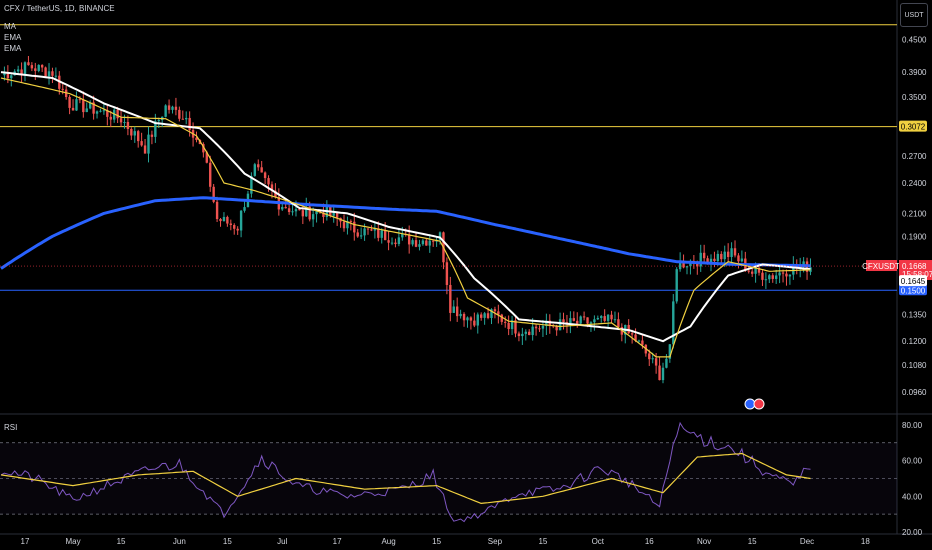 The width and height of the screenshot is (932, 550). I want to click on time-tick-12: 16, so click(649, 541).